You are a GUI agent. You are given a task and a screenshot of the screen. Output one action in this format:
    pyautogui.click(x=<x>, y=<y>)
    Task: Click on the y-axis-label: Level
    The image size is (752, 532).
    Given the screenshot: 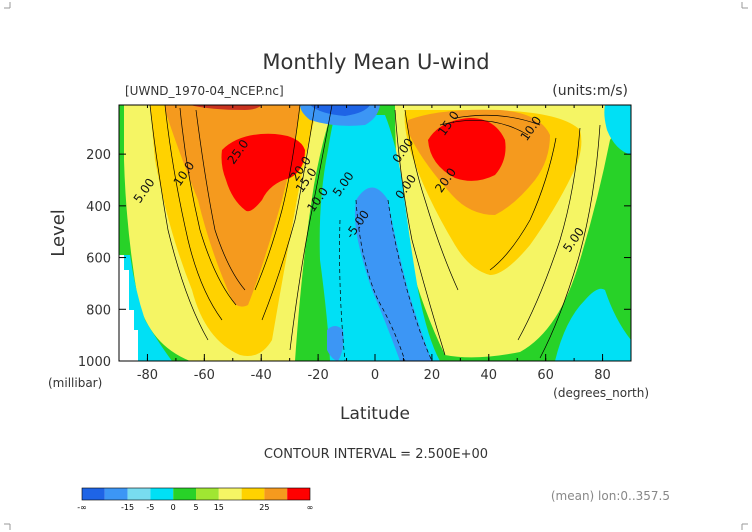 What is the action you would take?
    pyautogui.click(x=58, y=233)
    